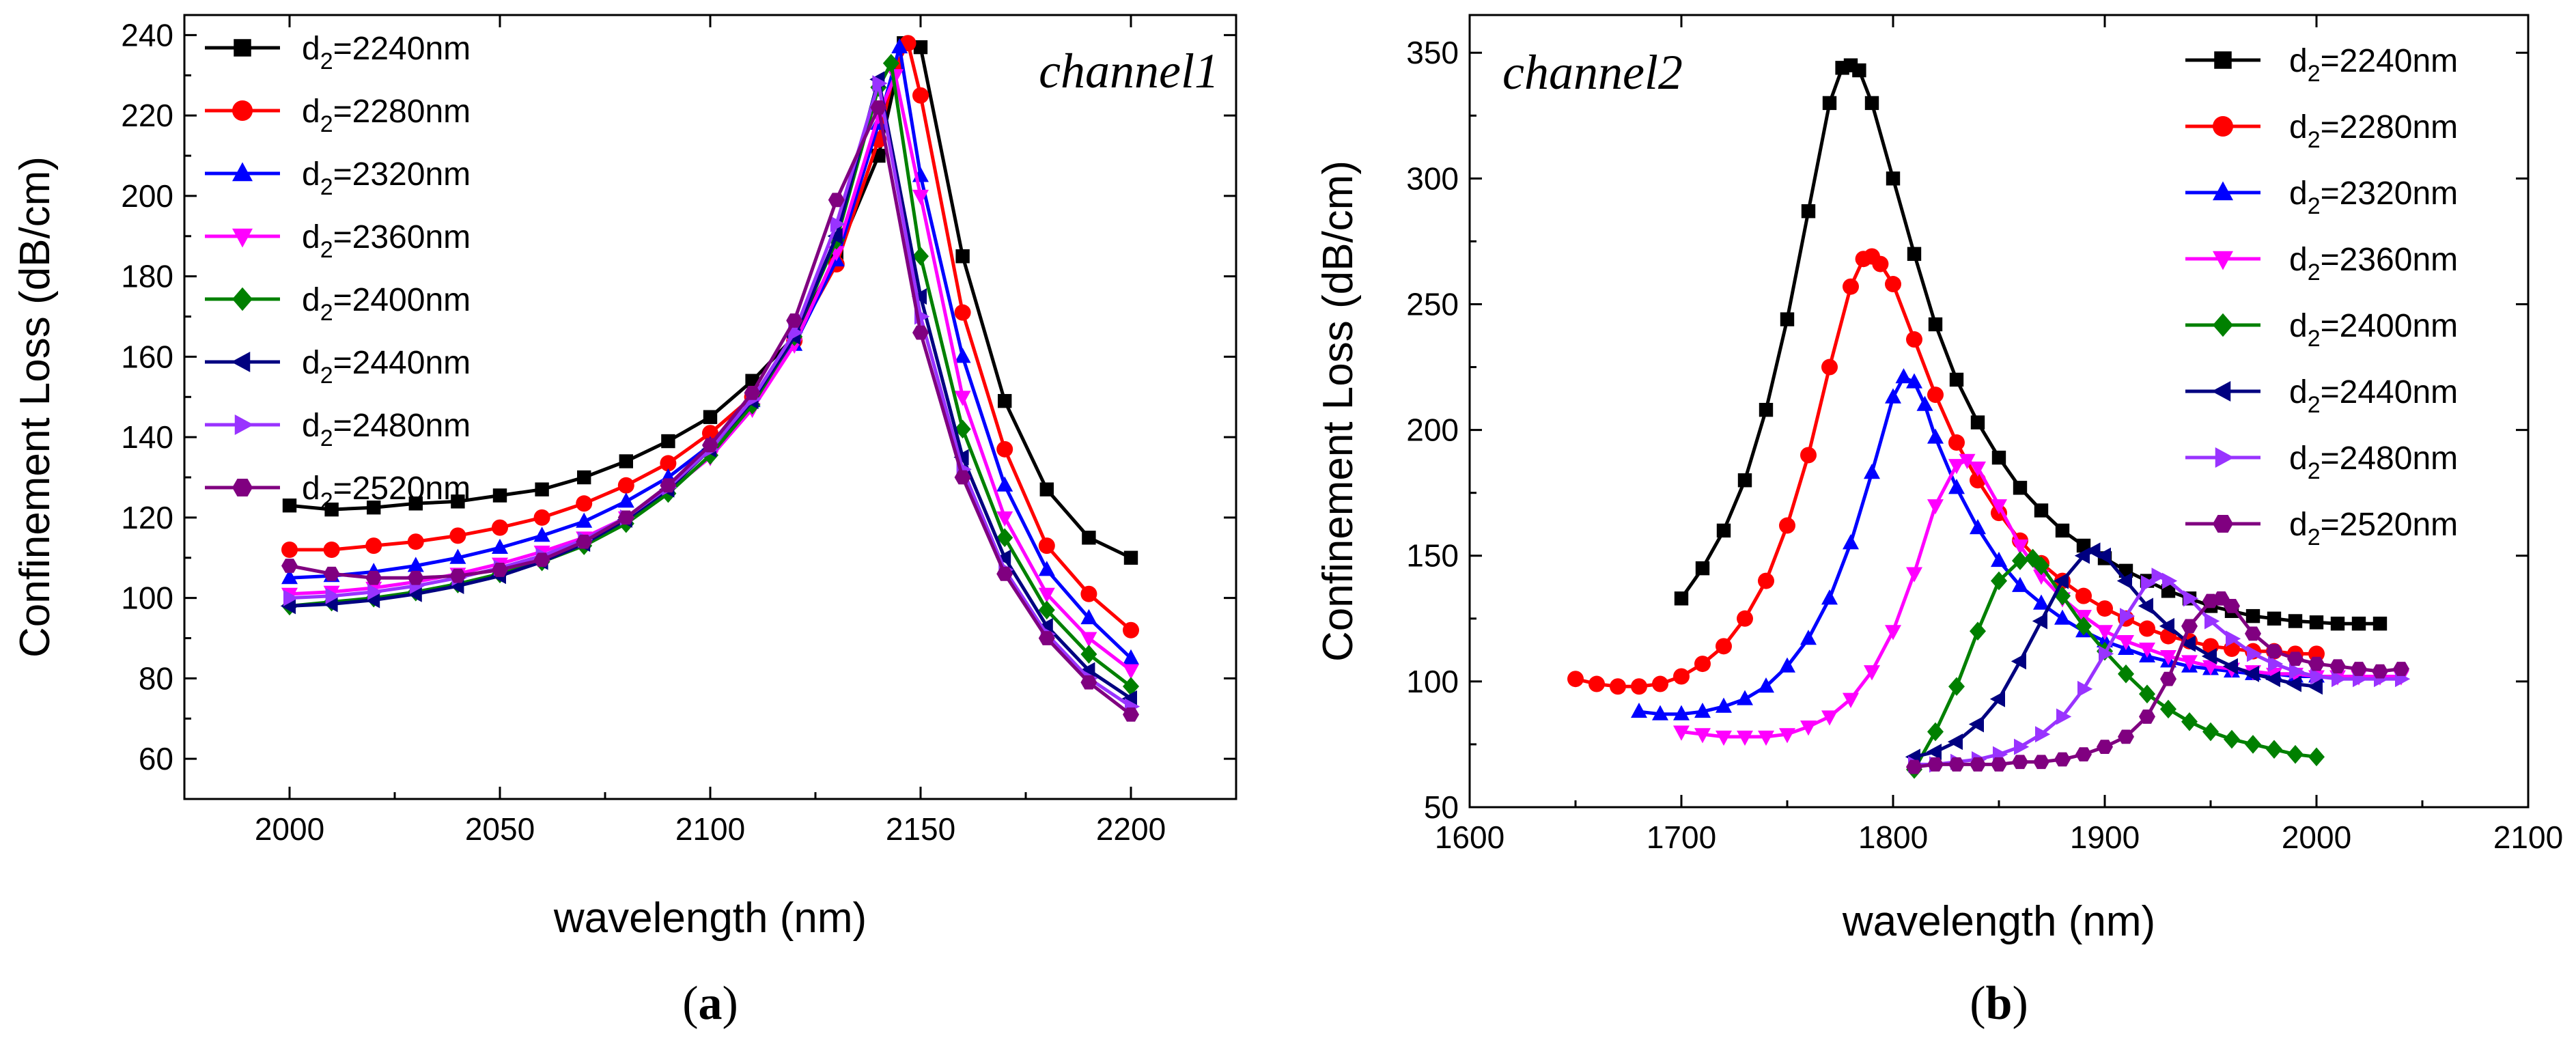  What do you see at coordinates (2321, 131) in the screenshot?
I see `legend-item: d2=2280nm` at bounding box center [2321, 131].